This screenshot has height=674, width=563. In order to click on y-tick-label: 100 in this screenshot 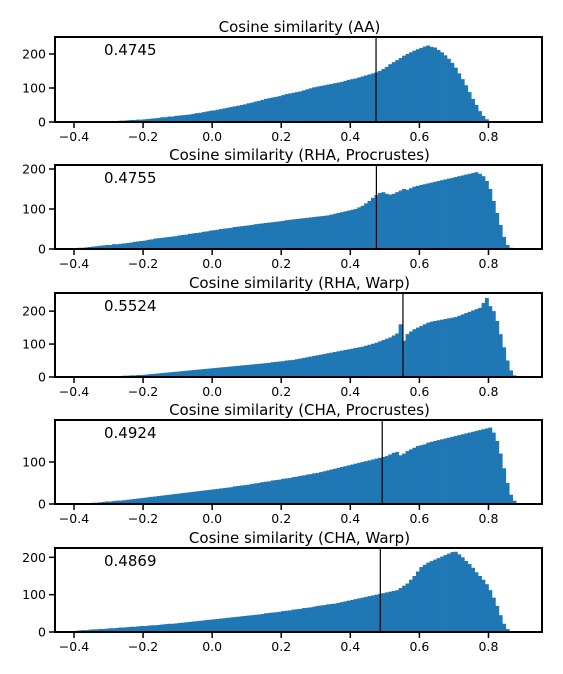, I will do `click(34, 462)`.